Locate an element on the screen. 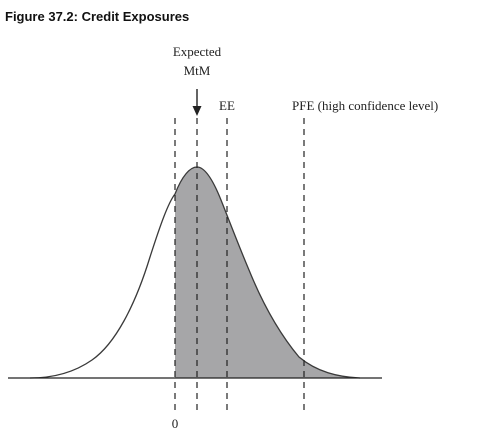 Image resolution: width=479 pixels, height=434 pixels. pfe-label: PFE (high confidence level) is located at coordinates (365, 105).